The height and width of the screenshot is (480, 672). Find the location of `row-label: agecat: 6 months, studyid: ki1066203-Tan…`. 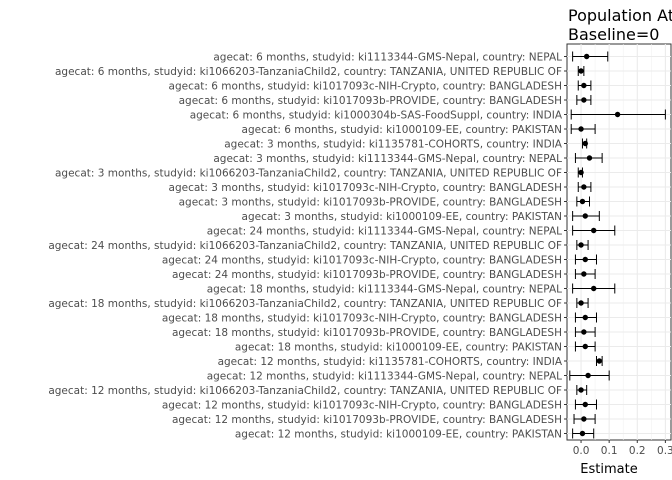

row-label: agecat: 6 months, studyid: ki1066203-Tan… is located at coordinates (308, 72).